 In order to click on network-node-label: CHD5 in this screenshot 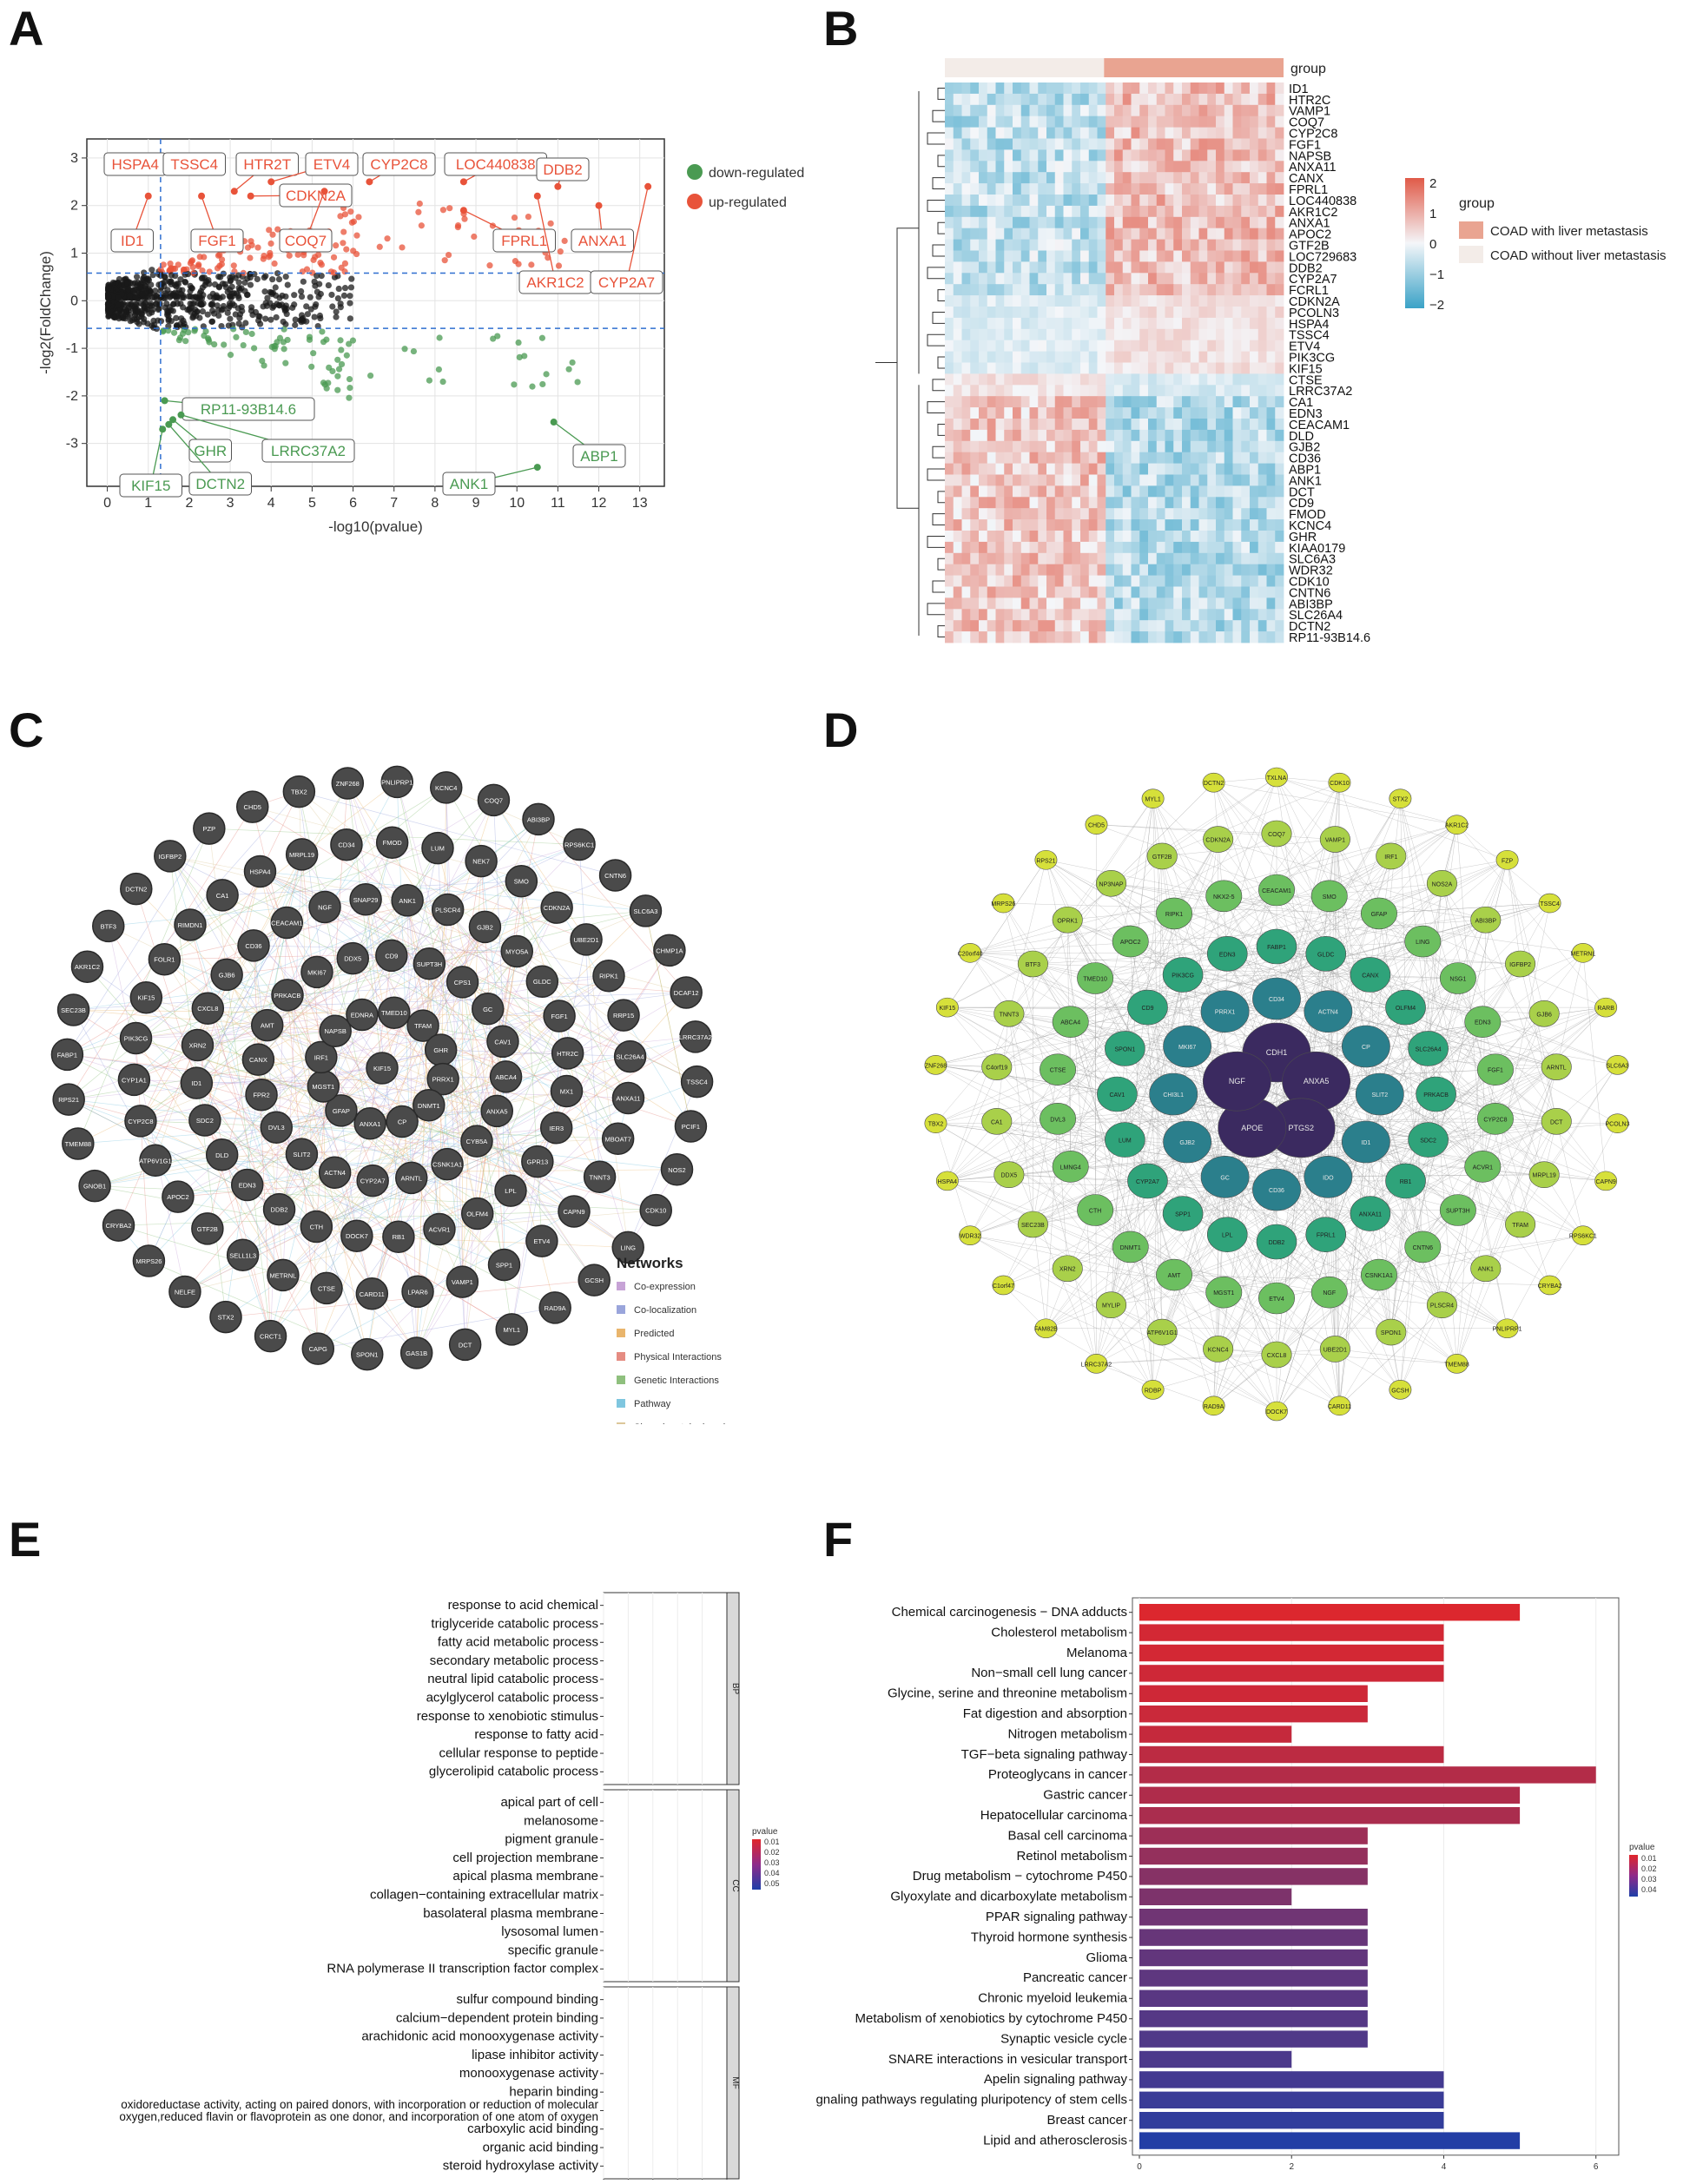, I will do `click(253, 807)`.